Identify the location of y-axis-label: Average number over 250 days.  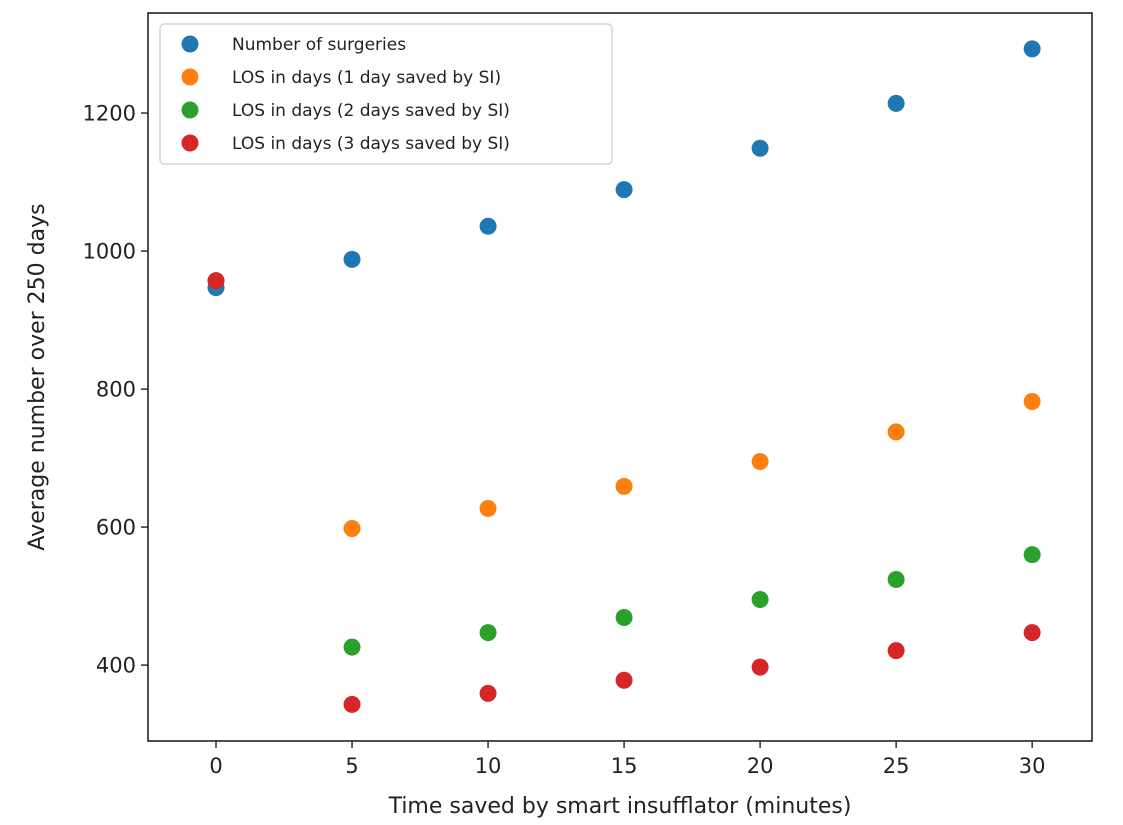
(37, 376).